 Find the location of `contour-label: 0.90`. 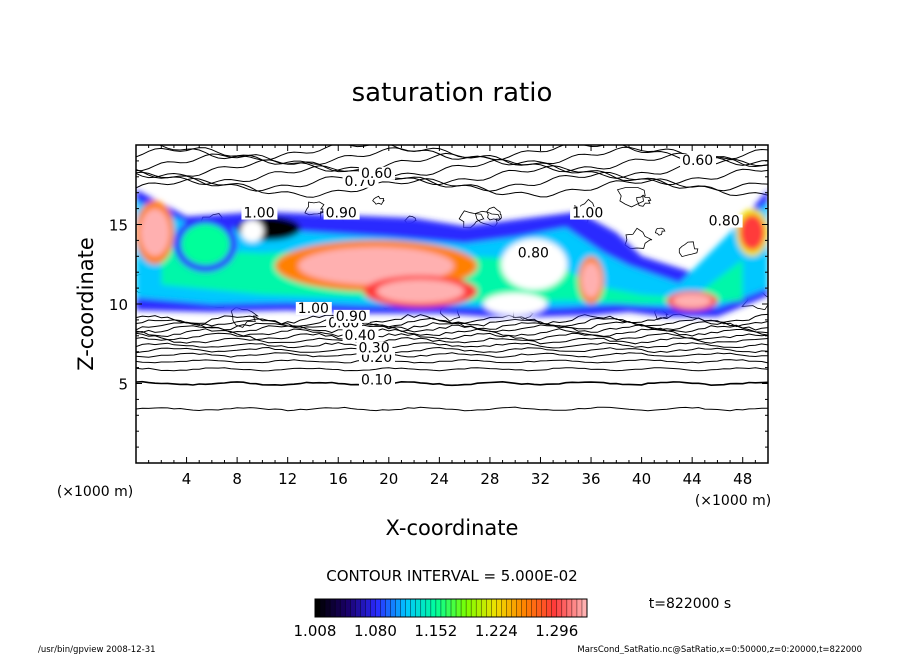

contour-label: 0.90 is located at coordinates (351, 317).